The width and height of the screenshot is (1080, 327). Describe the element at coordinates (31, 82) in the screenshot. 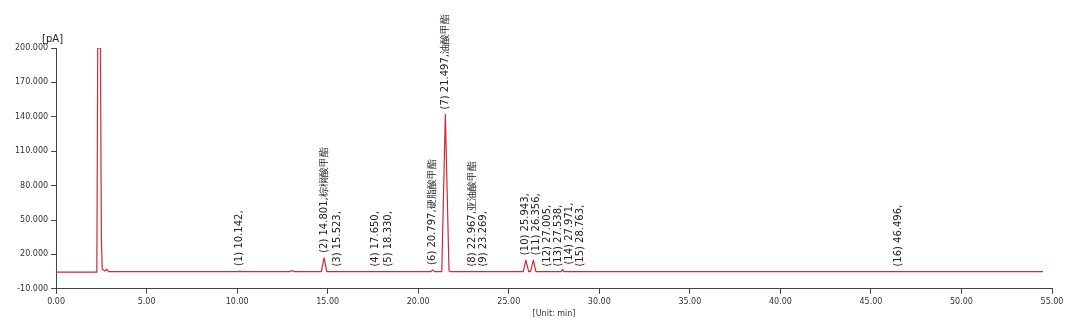

I see `y-tick-label: 170.000` at that location.